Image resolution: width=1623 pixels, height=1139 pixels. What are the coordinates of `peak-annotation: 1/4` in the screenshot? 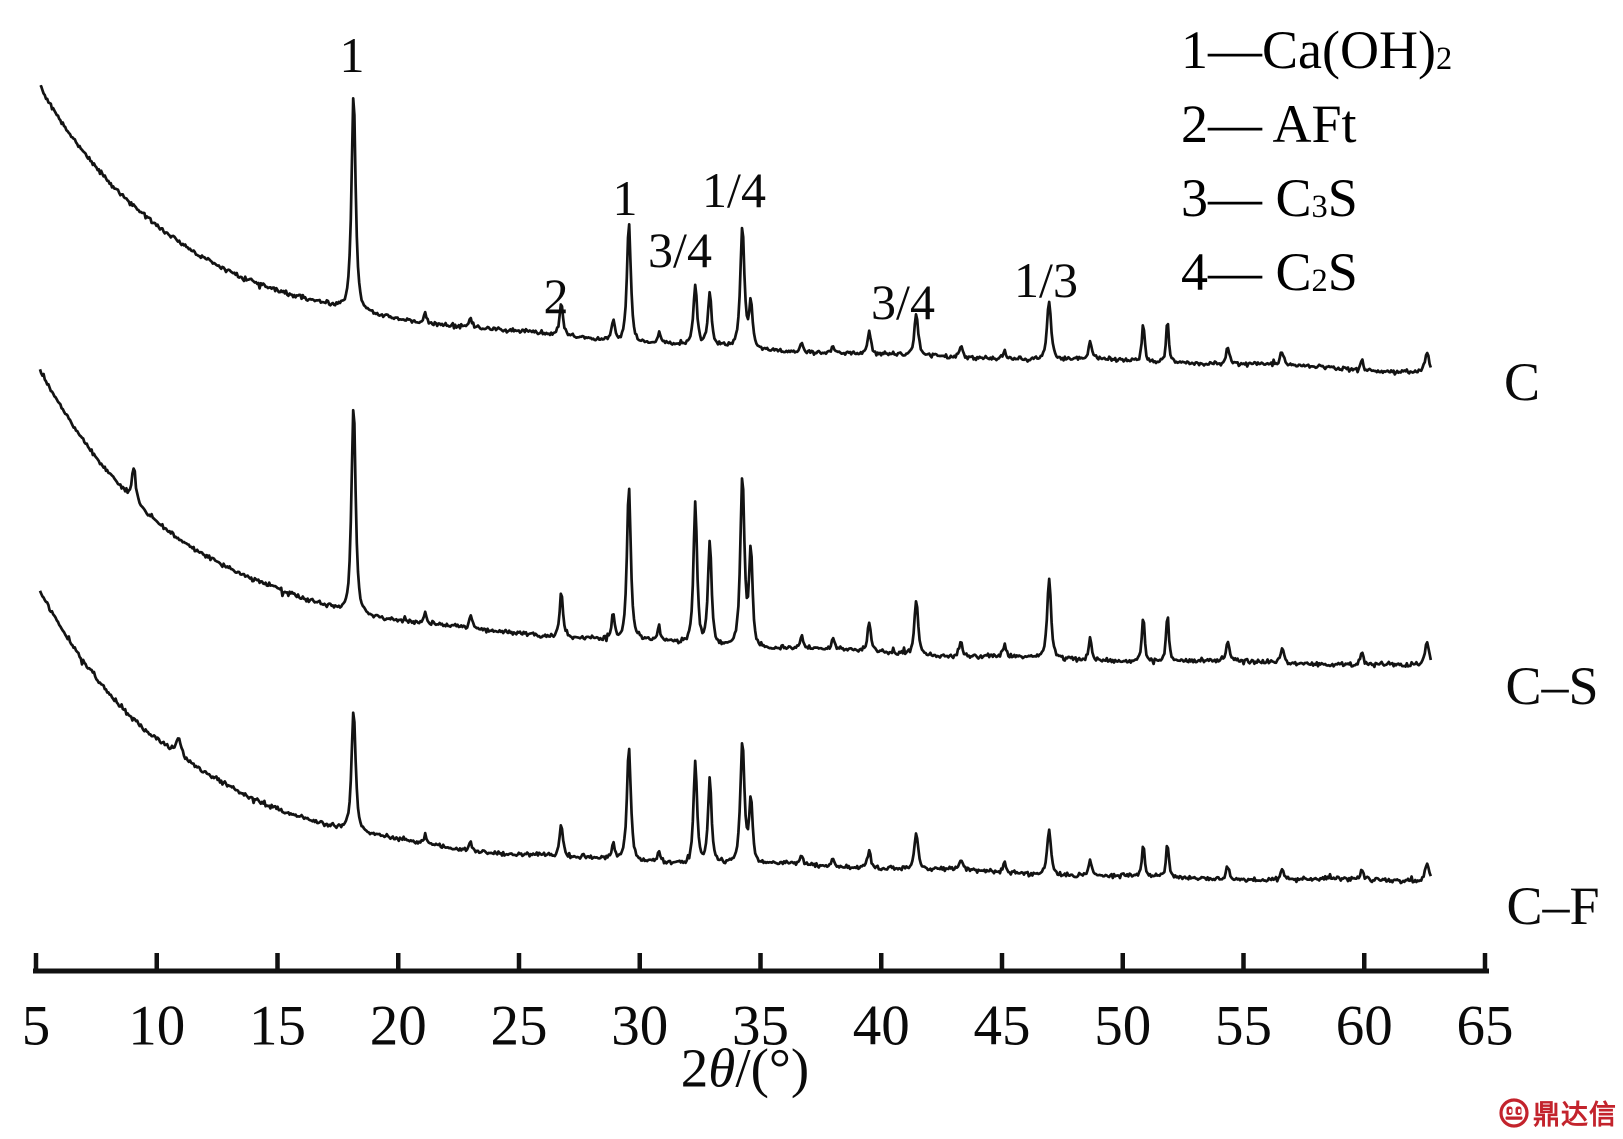 It's located at (734, 190).